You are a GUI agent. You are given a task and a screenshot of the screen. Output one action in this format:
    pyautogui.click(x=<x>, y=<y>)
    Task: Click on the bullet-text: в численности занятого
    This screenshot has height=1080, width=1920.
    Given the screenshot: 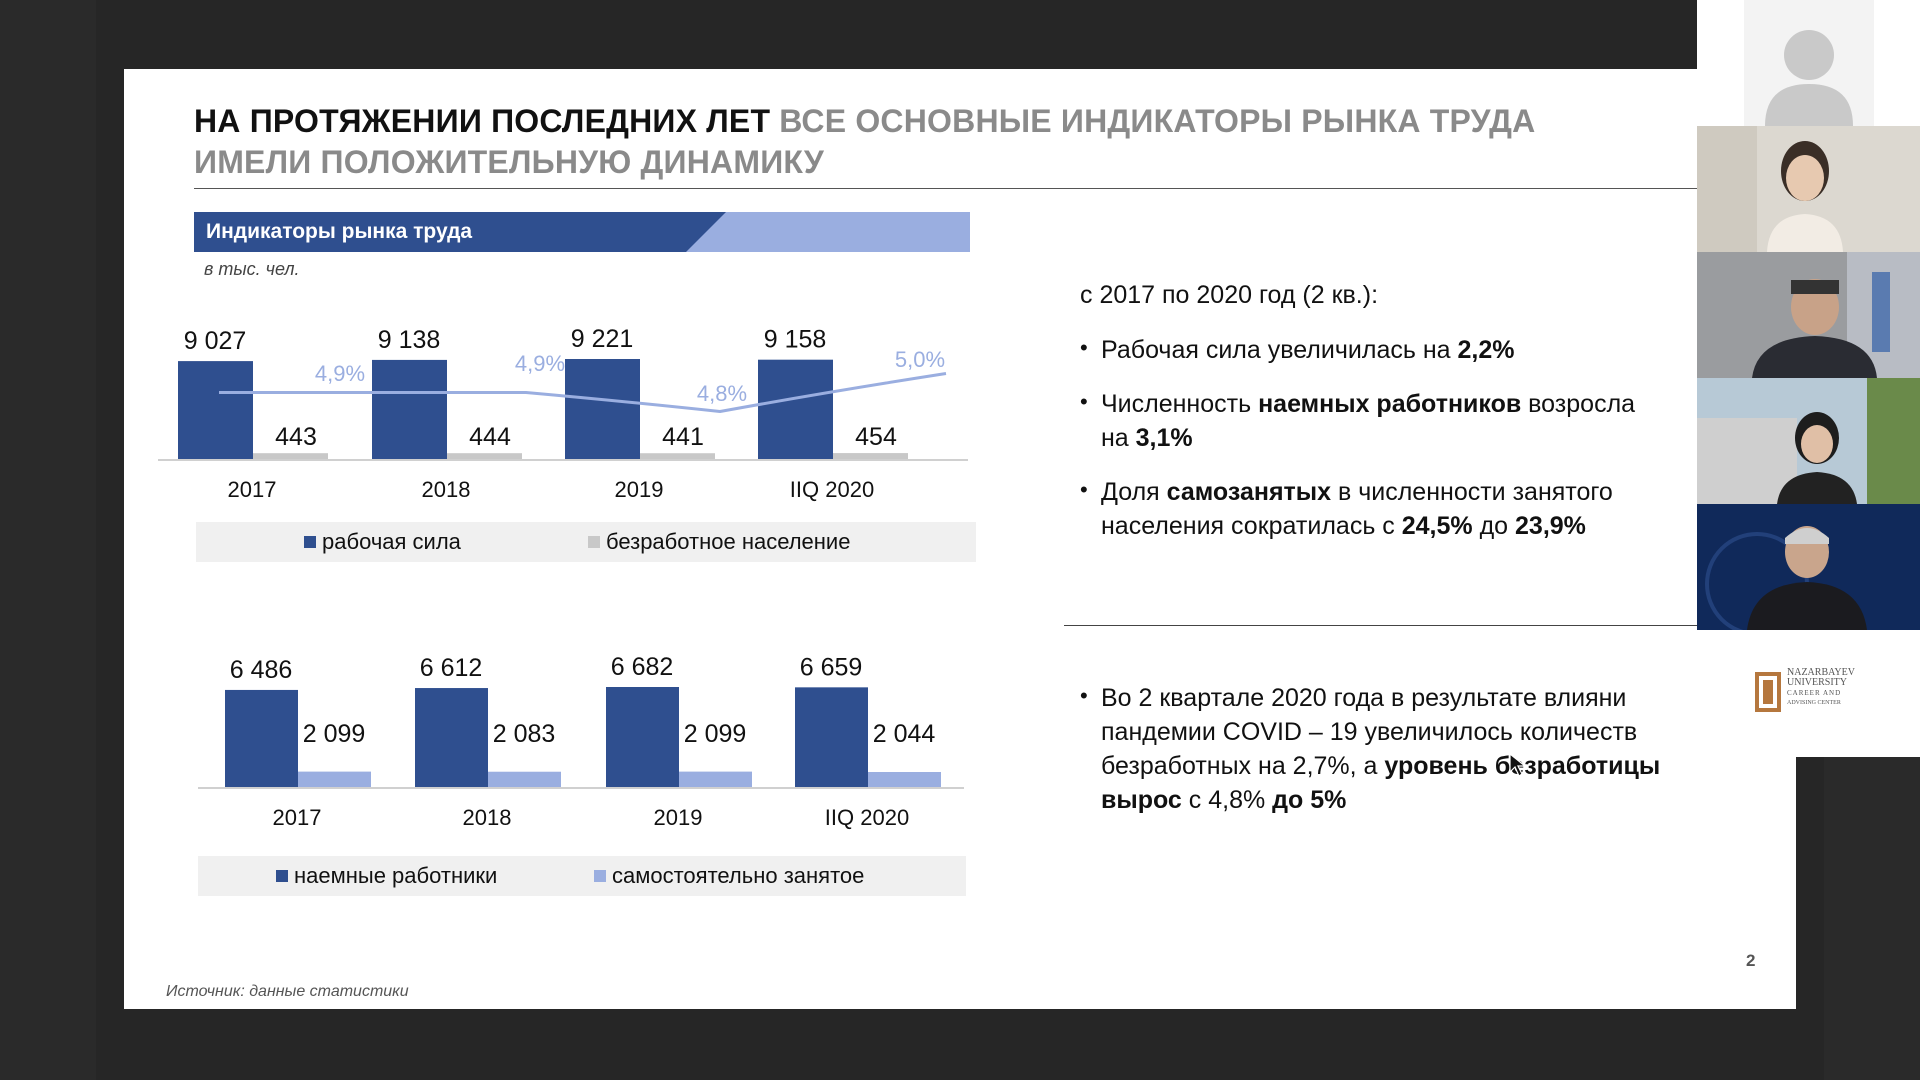 What is the action you would take?
    pyautogui.click(x=1472, y=492)
    